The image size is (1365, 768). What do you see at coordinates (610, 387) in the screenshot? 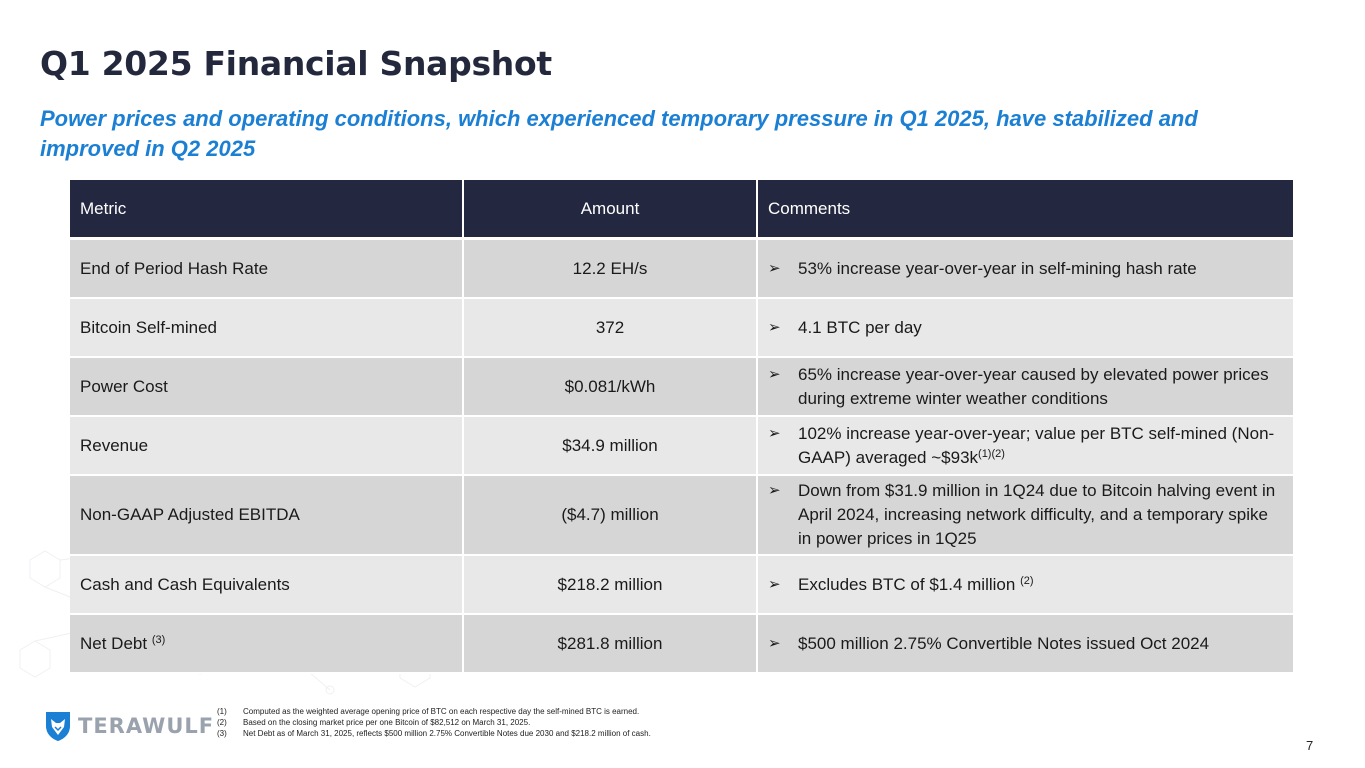
I see `amount-cell: $0.081/kWh` at bounding box center [610, 387].